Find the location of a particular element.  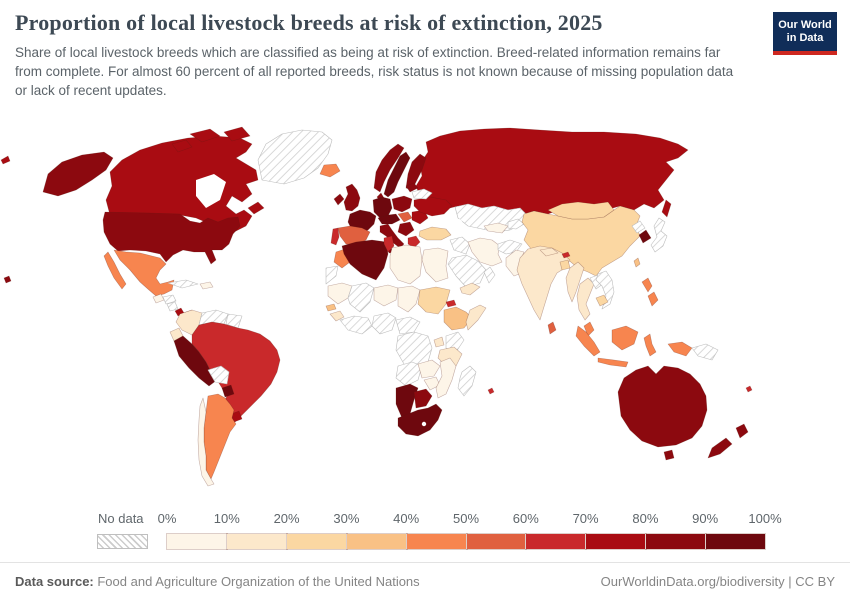

country-russia is located at coordinates (552, 171).